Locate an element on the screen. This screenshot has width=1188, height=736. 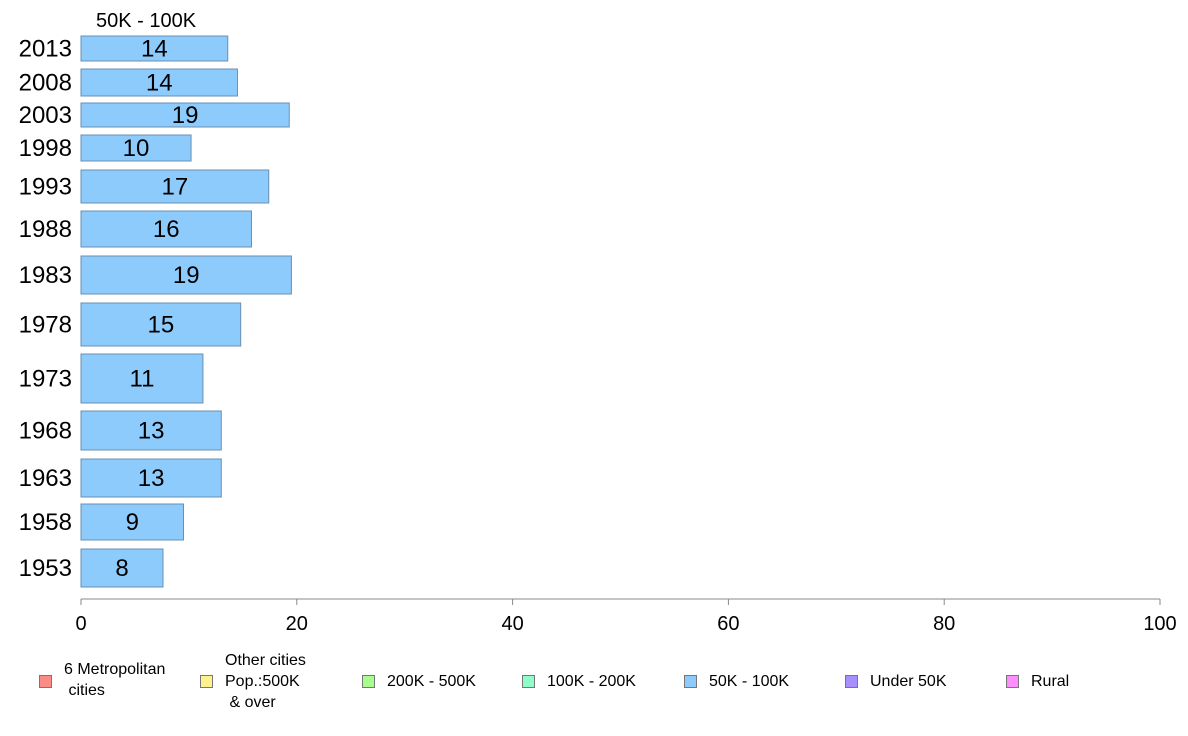
category-label: 1968 is located at coordinates (45, 431).